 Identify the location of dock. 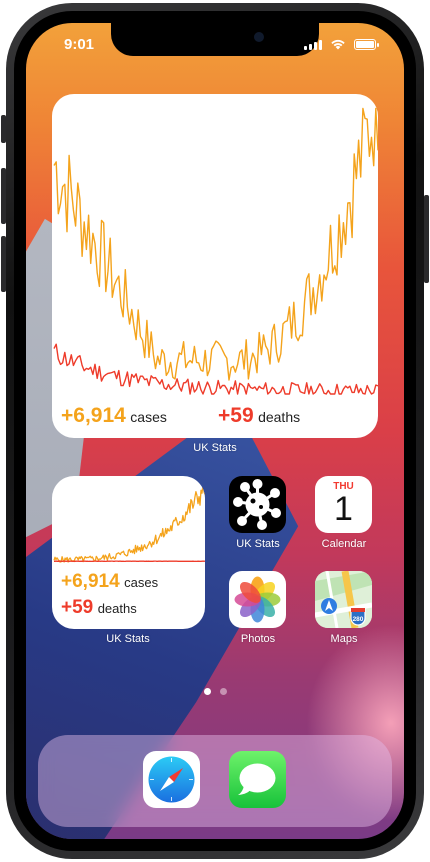
(215, 781).